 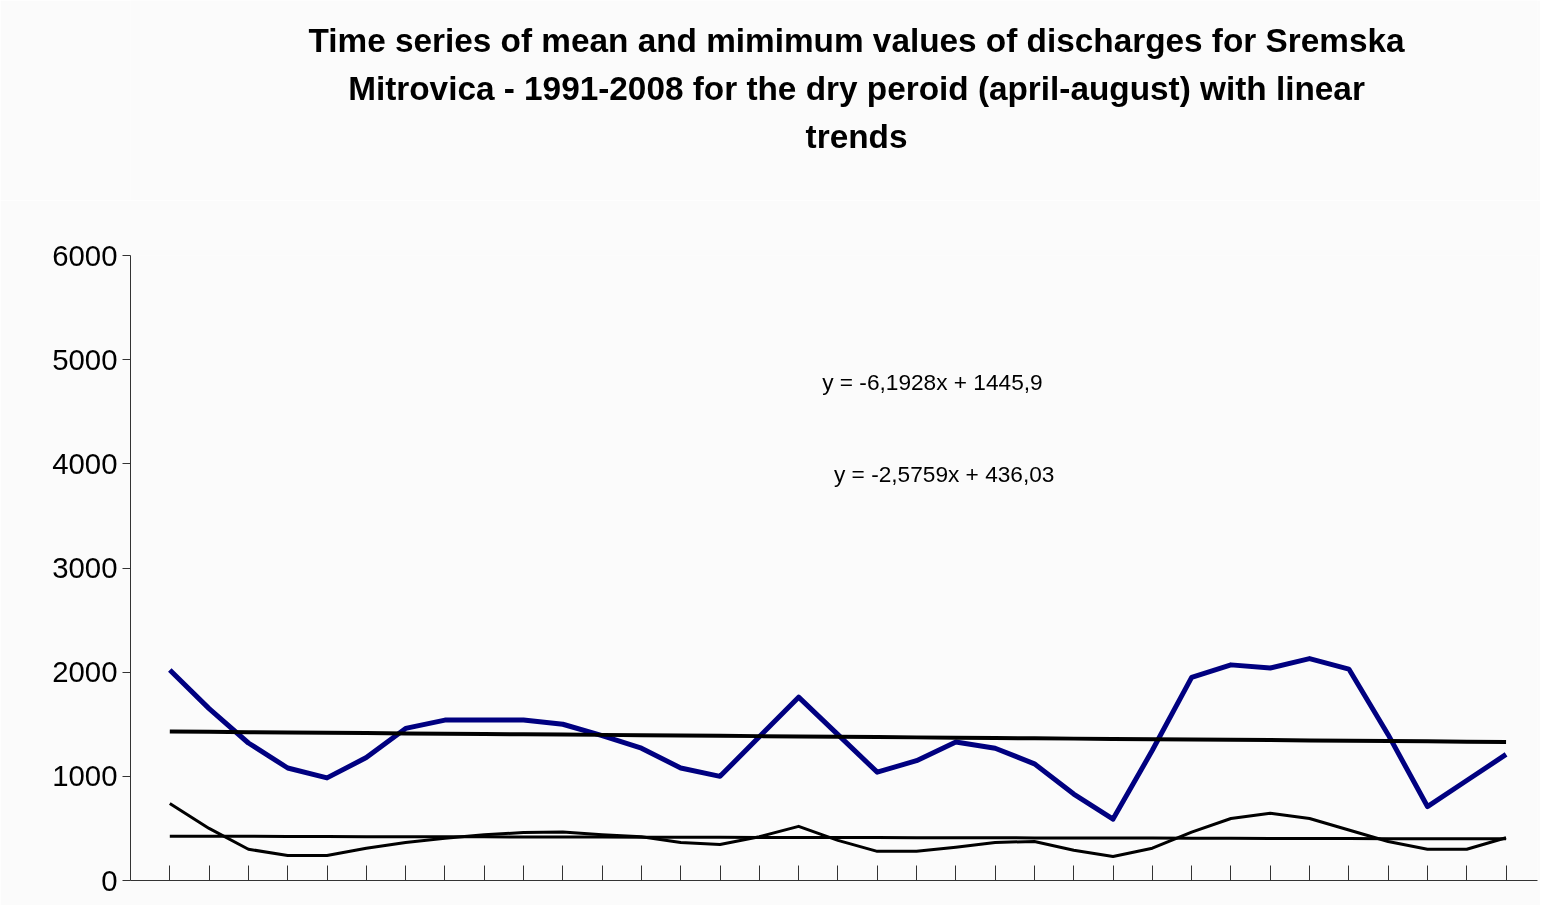 What do you see at coordinates (932, 381) in the screenshot?
I see `annotation: y = -6,1928x + 1445,9` at bounding box center [932, 381].